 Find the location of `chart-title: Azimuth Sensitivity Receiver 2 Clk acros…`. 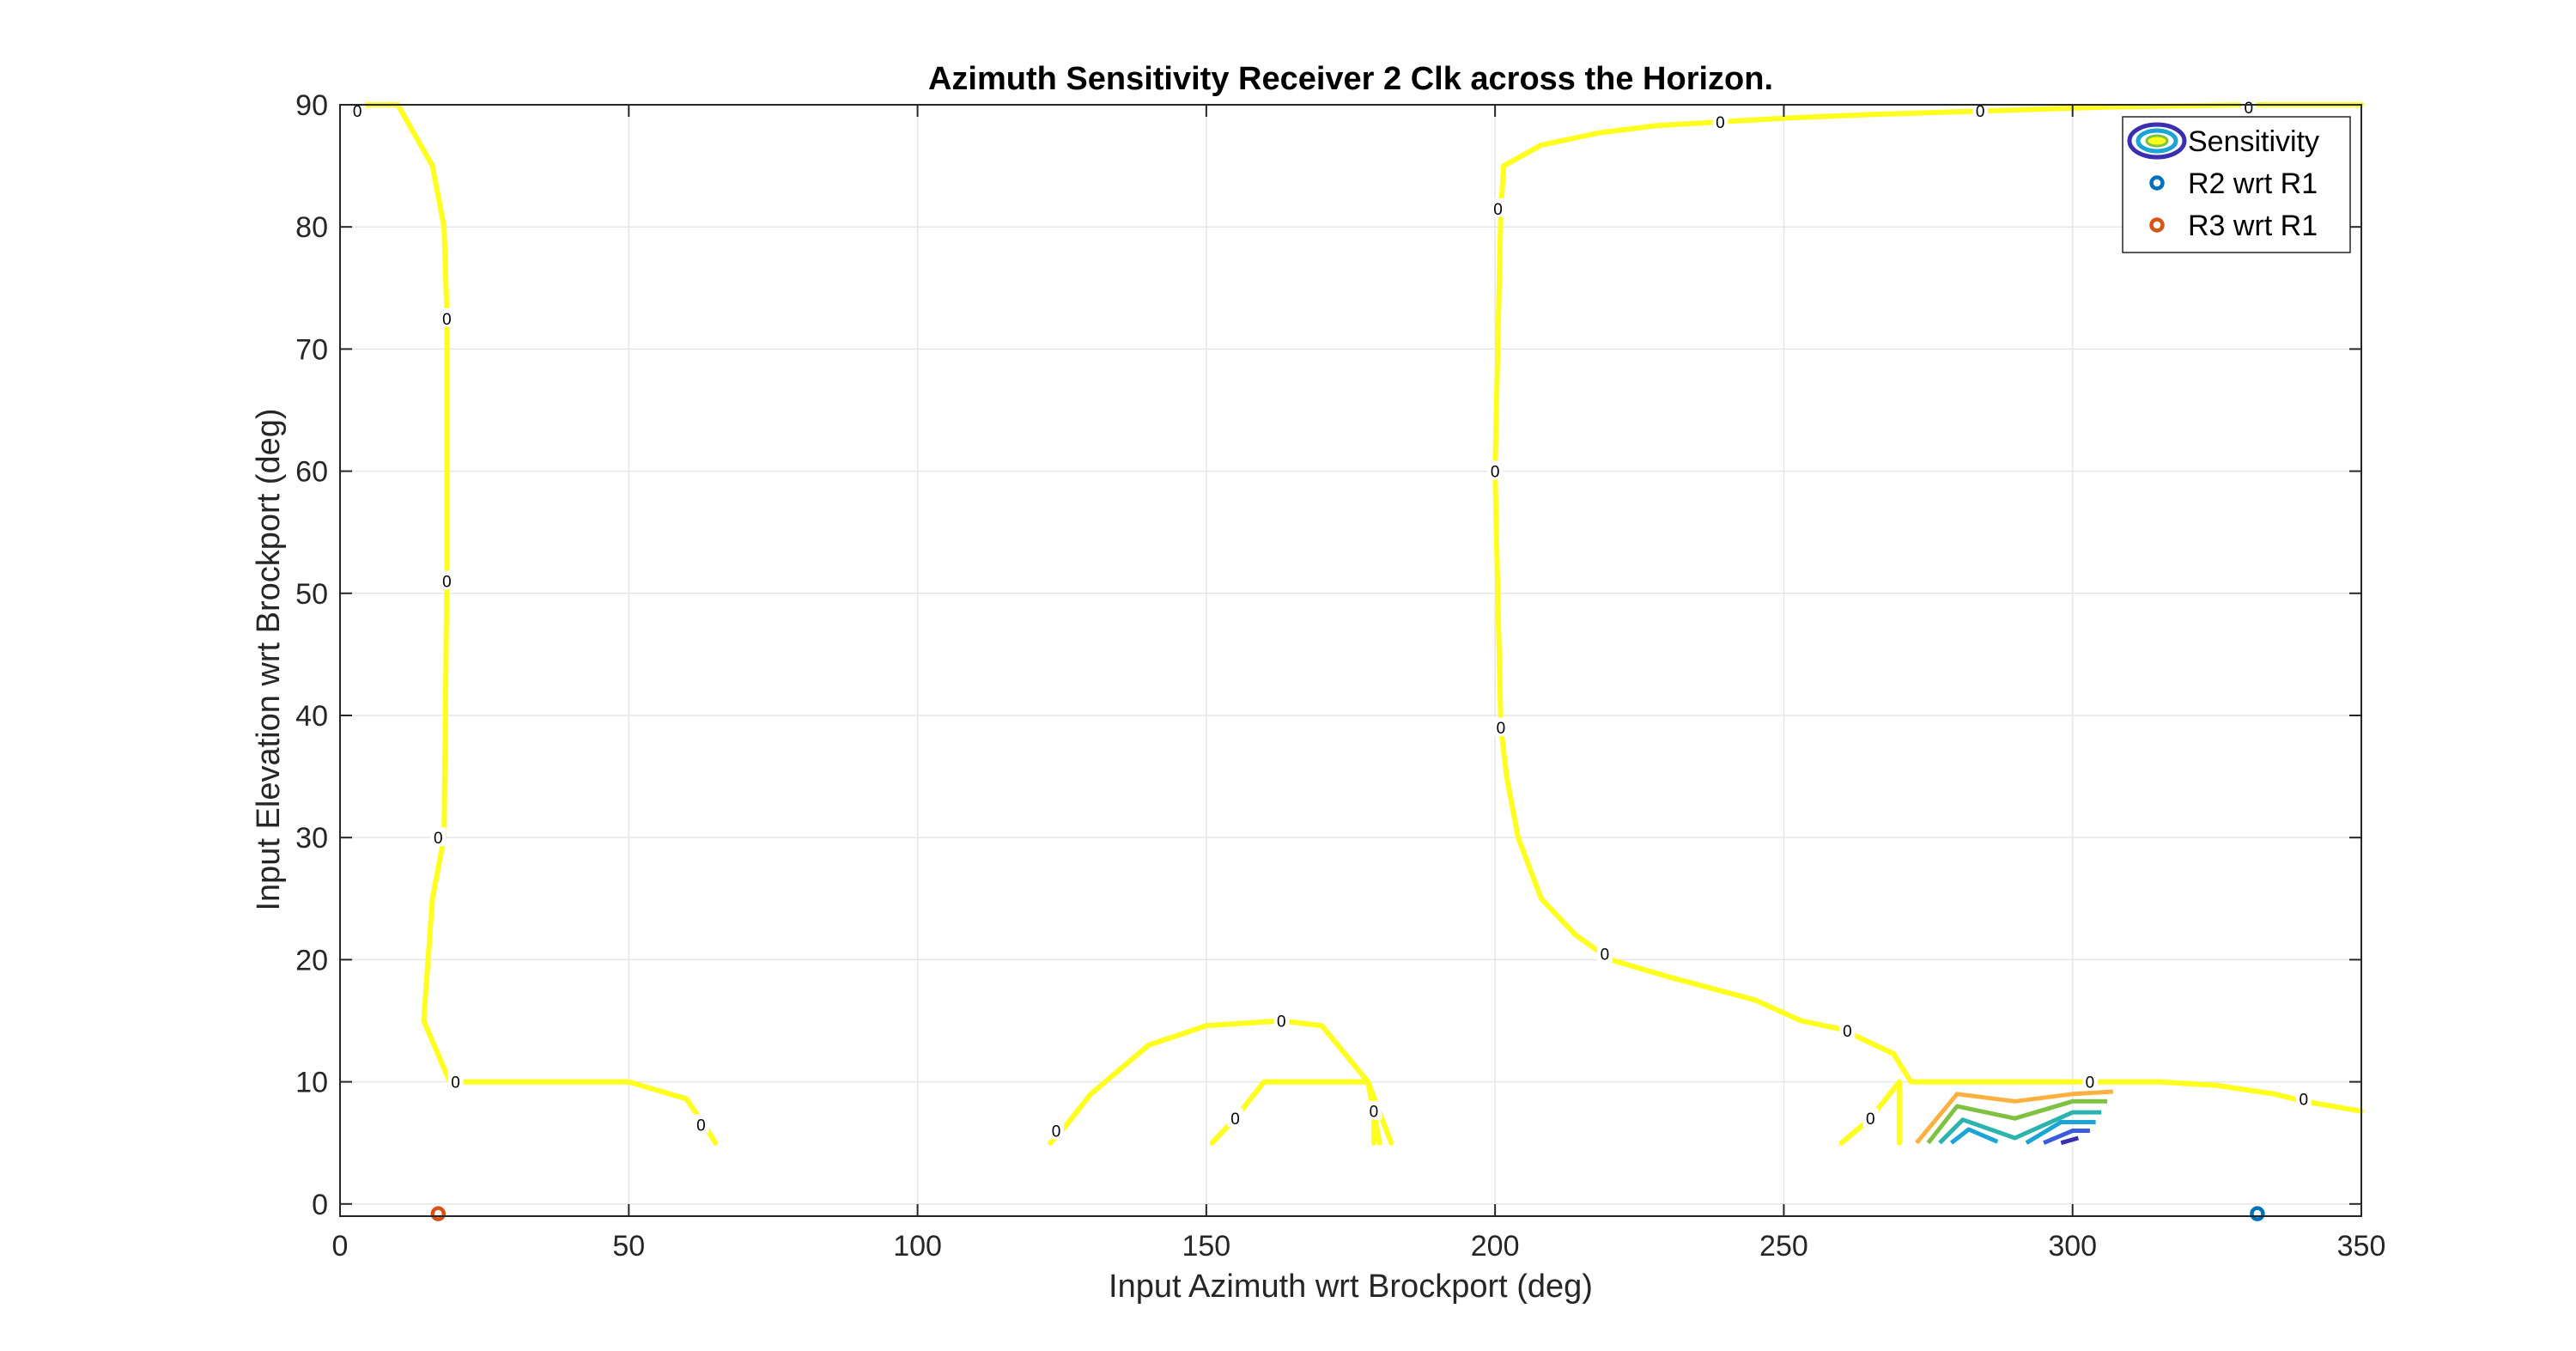

chart-title: Azimuth Sensitivity Receiver 2 Clk acros… is located at coordinates (1350, 79).